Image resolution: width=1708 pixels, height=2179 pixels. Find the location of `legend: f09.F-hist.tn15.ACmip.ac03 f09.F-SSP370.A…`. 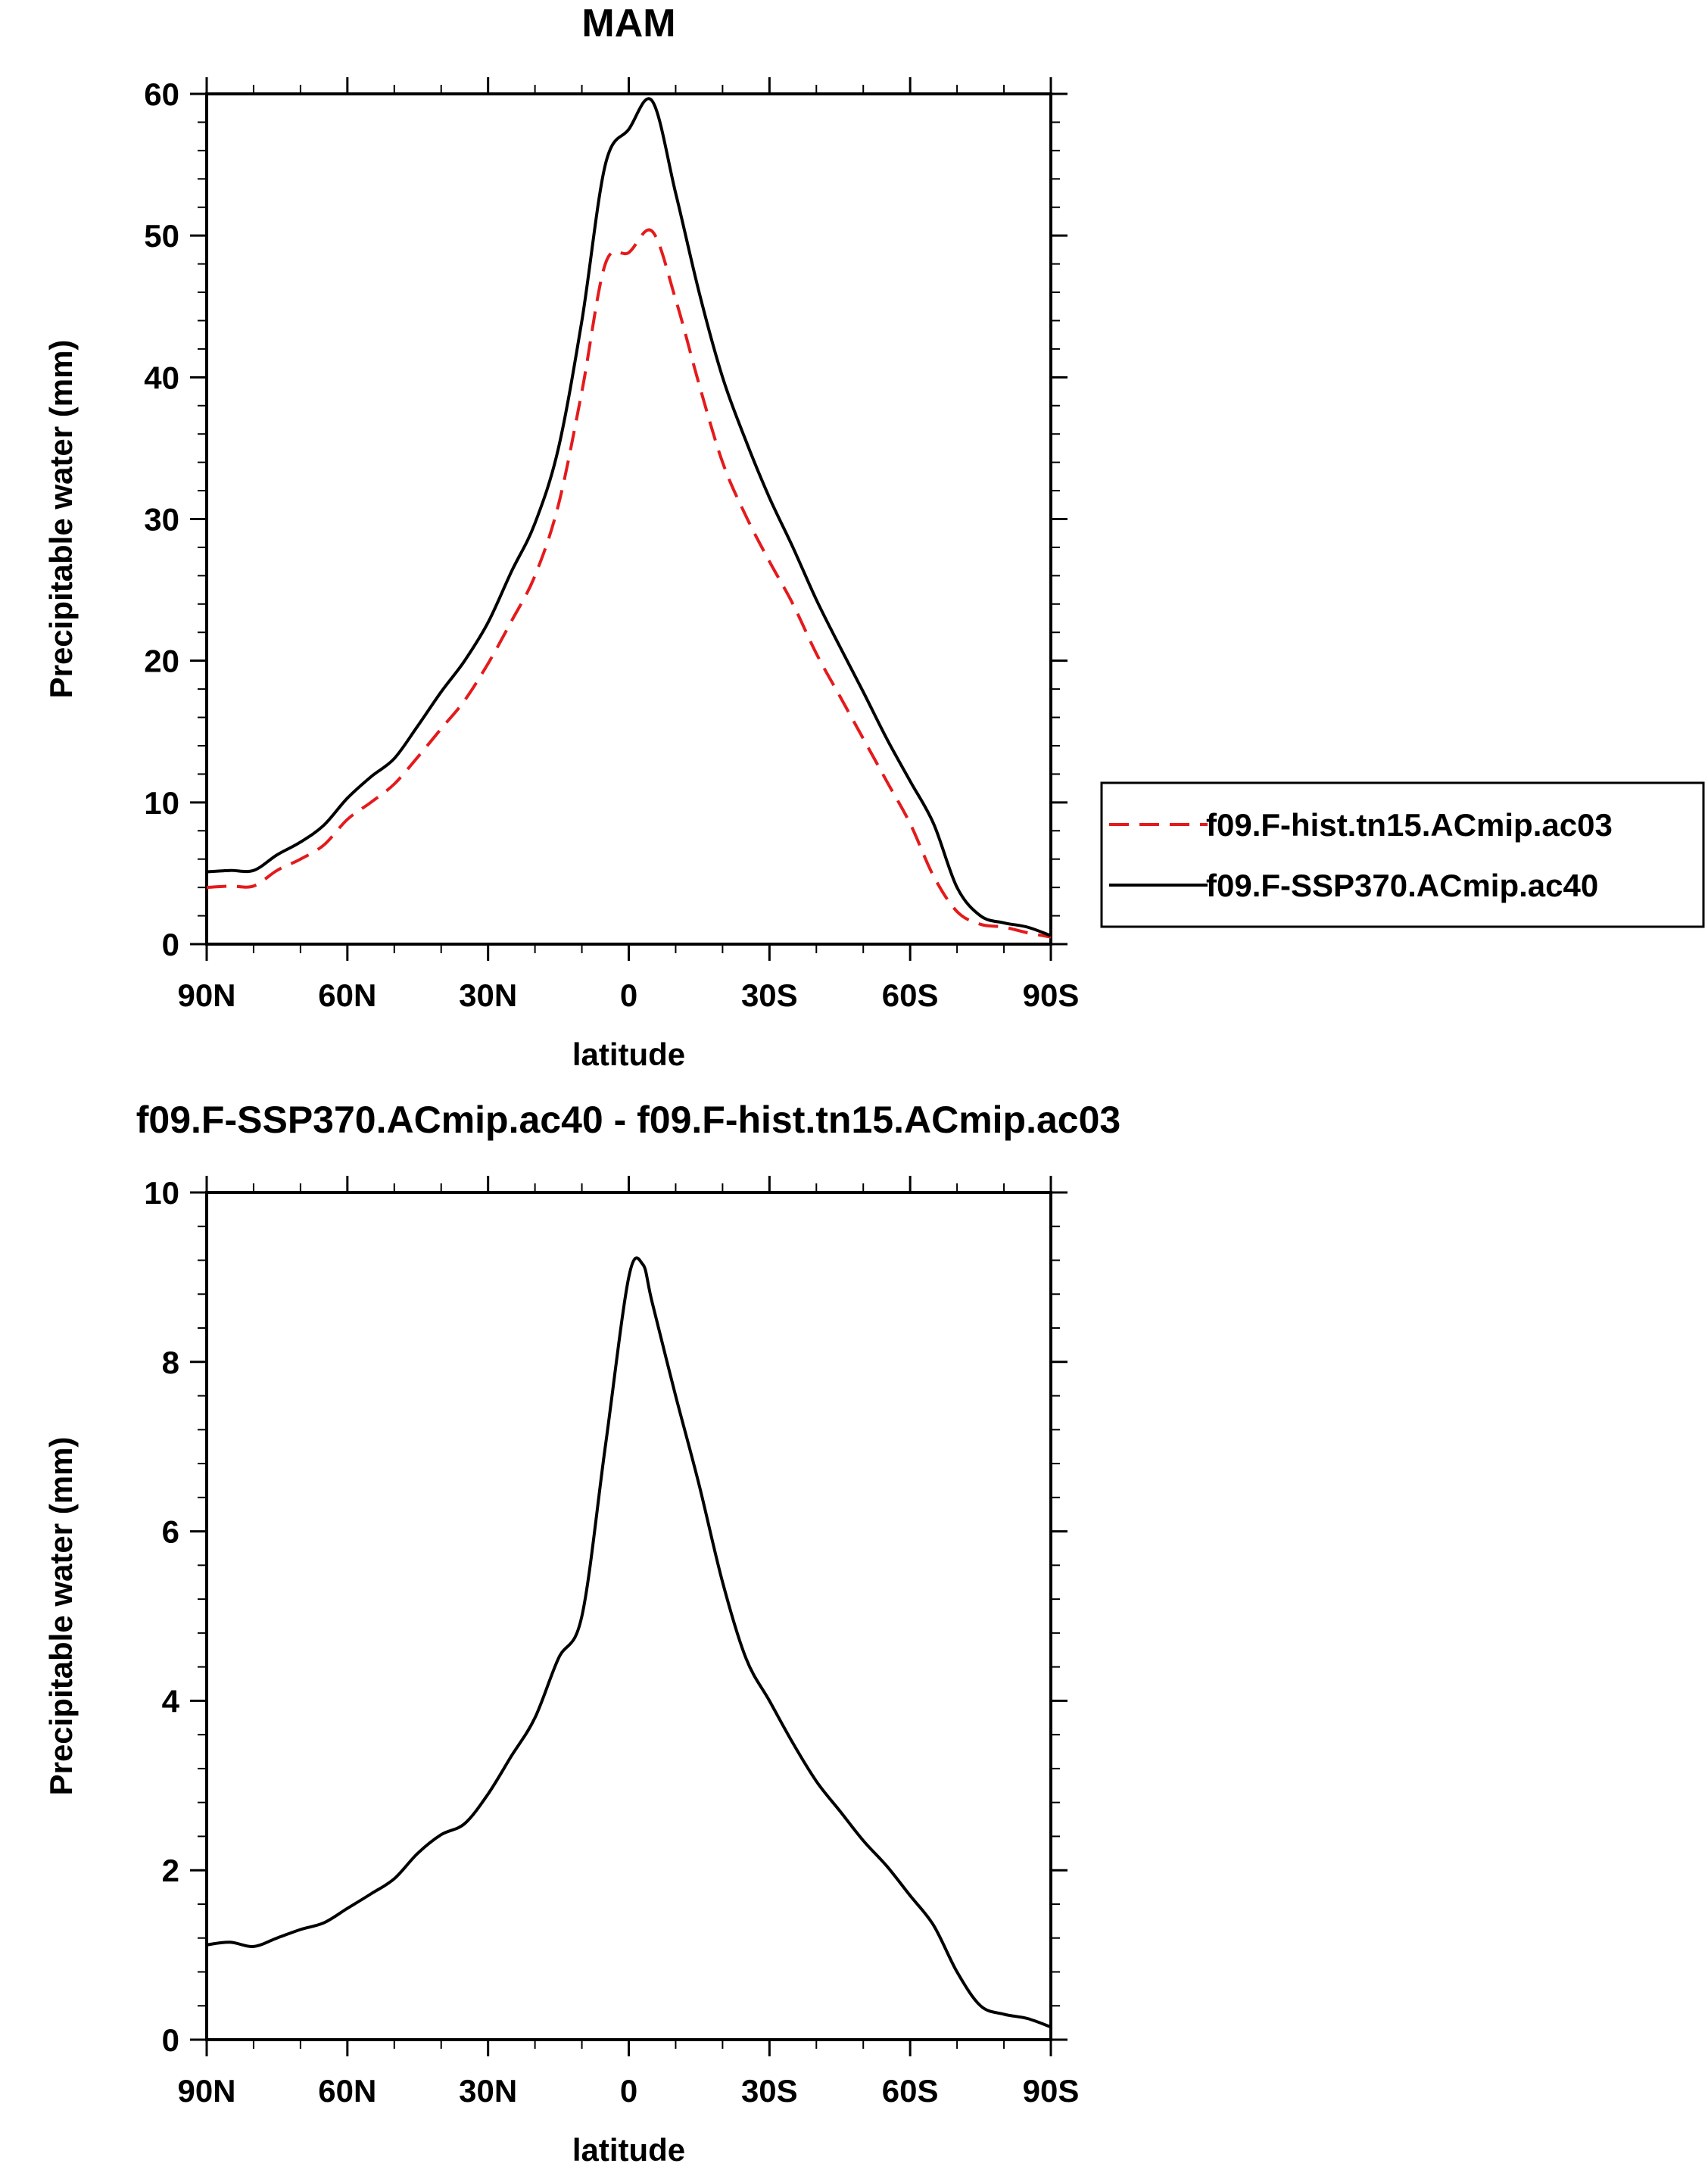

legend: f09.F-hist.tn15.ACmip.ac03 f09.F-SSP370.A… is located at coordinates (1402, 854).